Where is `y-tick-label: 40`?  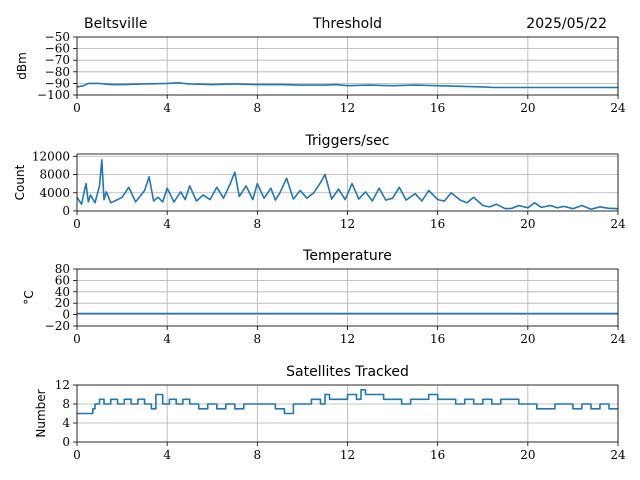 y-tick-label: 40 is located at coordinates (62, 292).